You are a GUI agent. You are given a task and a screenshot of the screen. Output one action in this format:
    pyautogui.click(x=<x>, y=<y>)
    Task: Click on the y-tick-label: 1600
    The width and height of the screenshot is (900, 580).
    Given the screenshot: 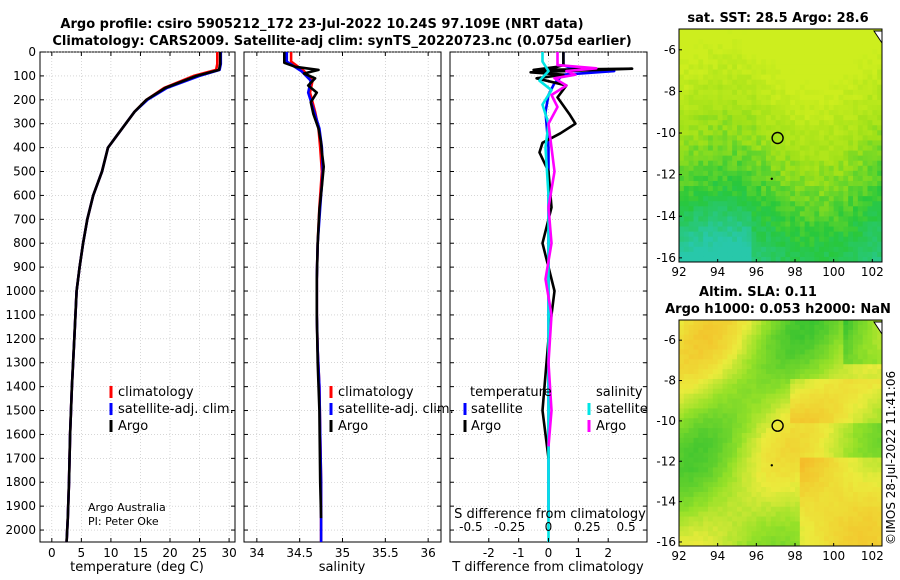 What is the action you would take?
    pyautogui.click(x=20, y=434)
    